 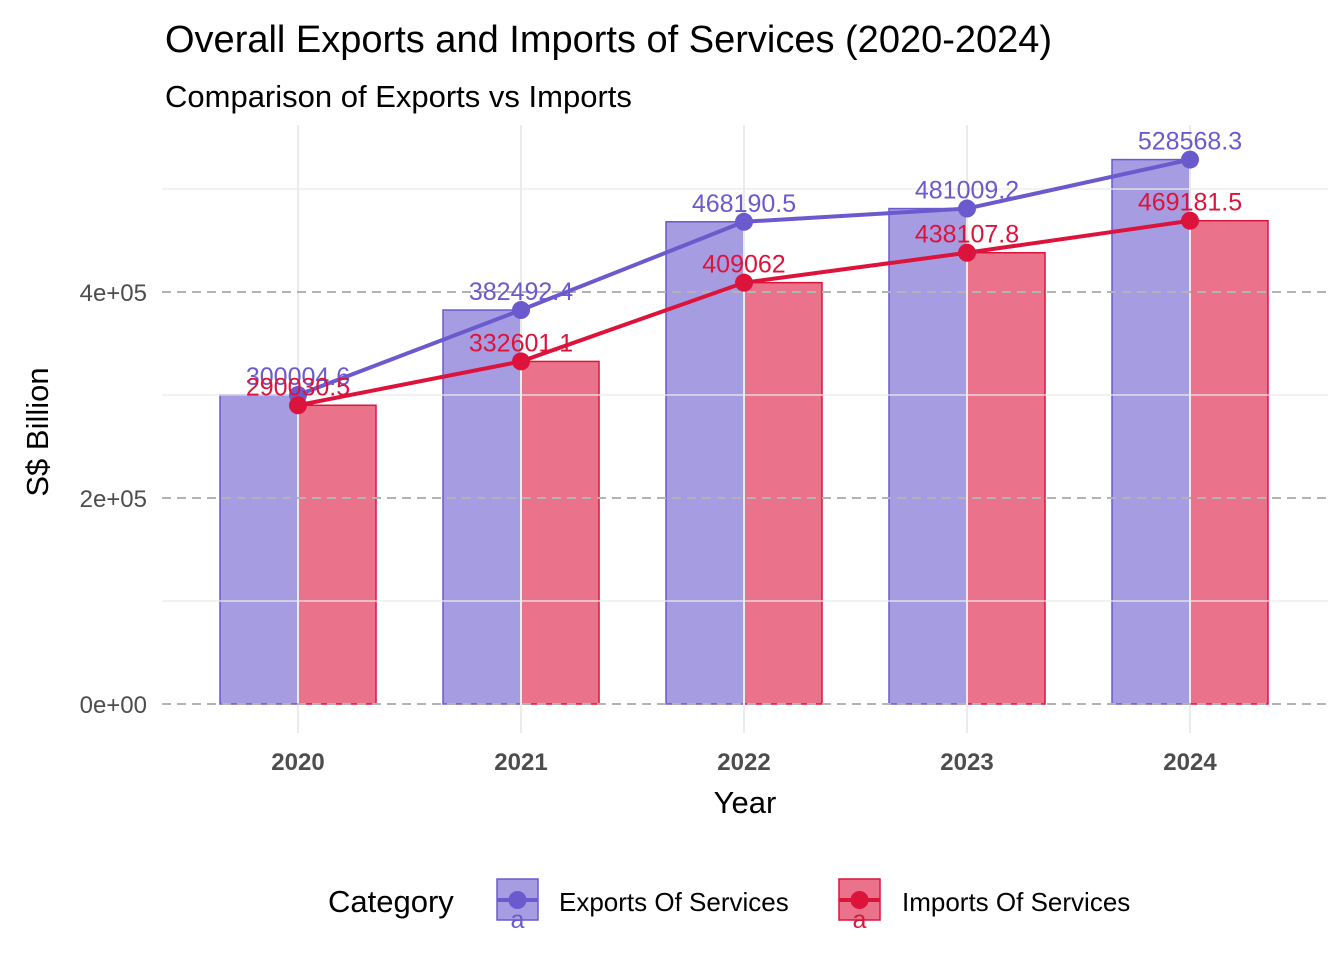 What do you see at coordinates (1016, 902) in the screenshot?
I see `legend-label-imports: Imports Of Services` at bounding box center [1016, 902].